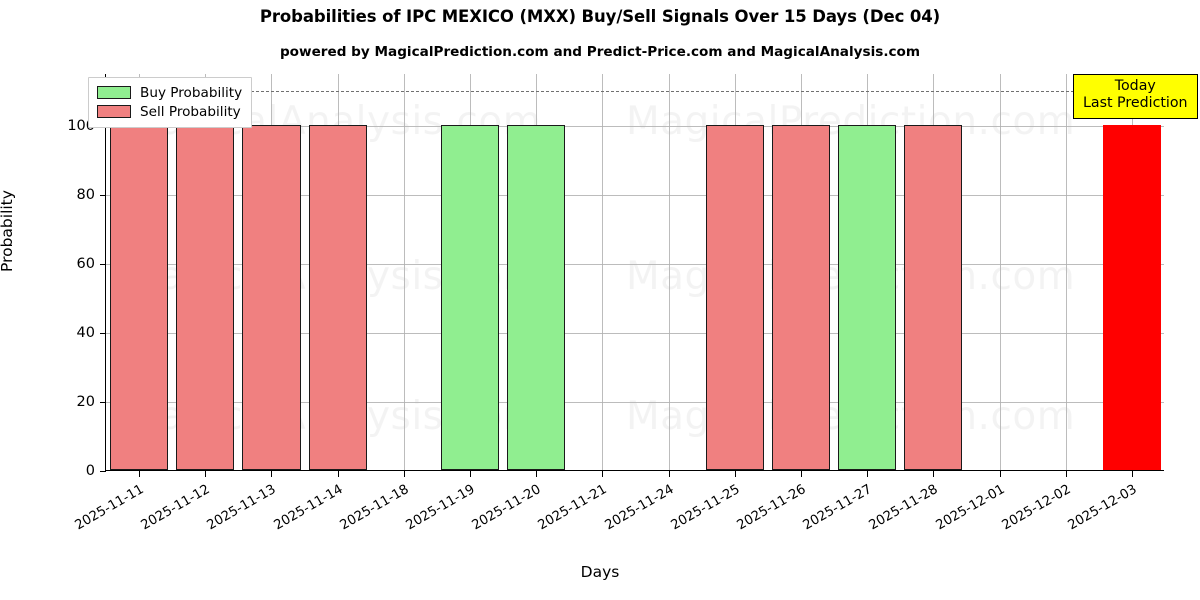  Describe the element at coordinates (635, 92) in the screenshot. I see `reference-line` at that location.